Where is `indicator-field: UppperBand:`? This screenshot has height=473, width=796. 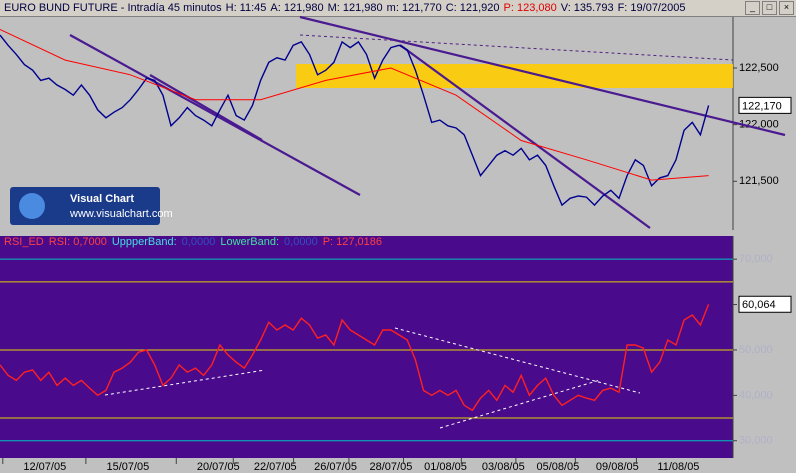 indicator-field: UppperBand: is located at coordinates (144, 242).